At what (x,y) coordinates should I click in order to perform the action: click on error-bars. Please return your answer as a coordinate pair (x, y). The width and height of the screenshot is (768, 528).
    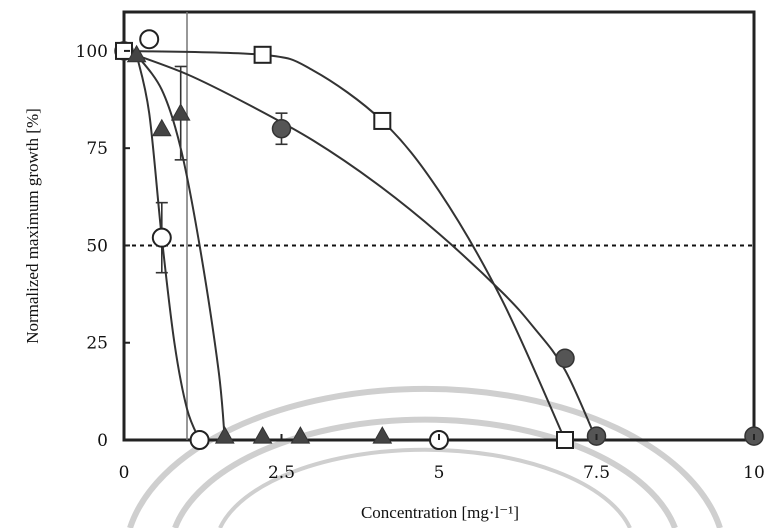
    Looking at the image, I should click on (221, 169).